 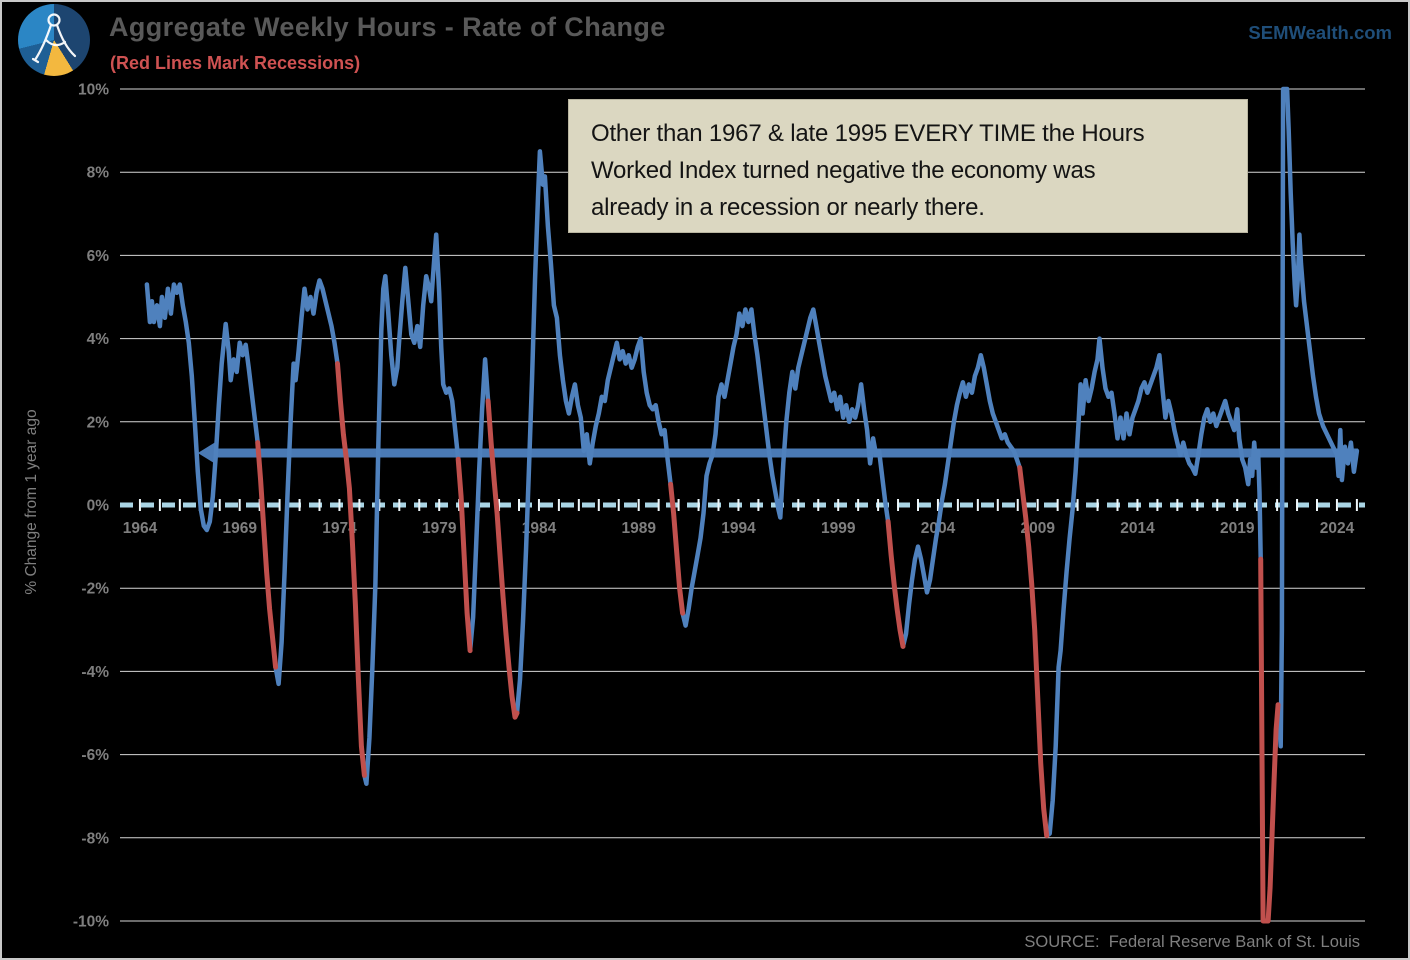 What do you see at coordinates (742, 505) in the screenshot?
I see `zero-line` at bounding box center [742, 505].